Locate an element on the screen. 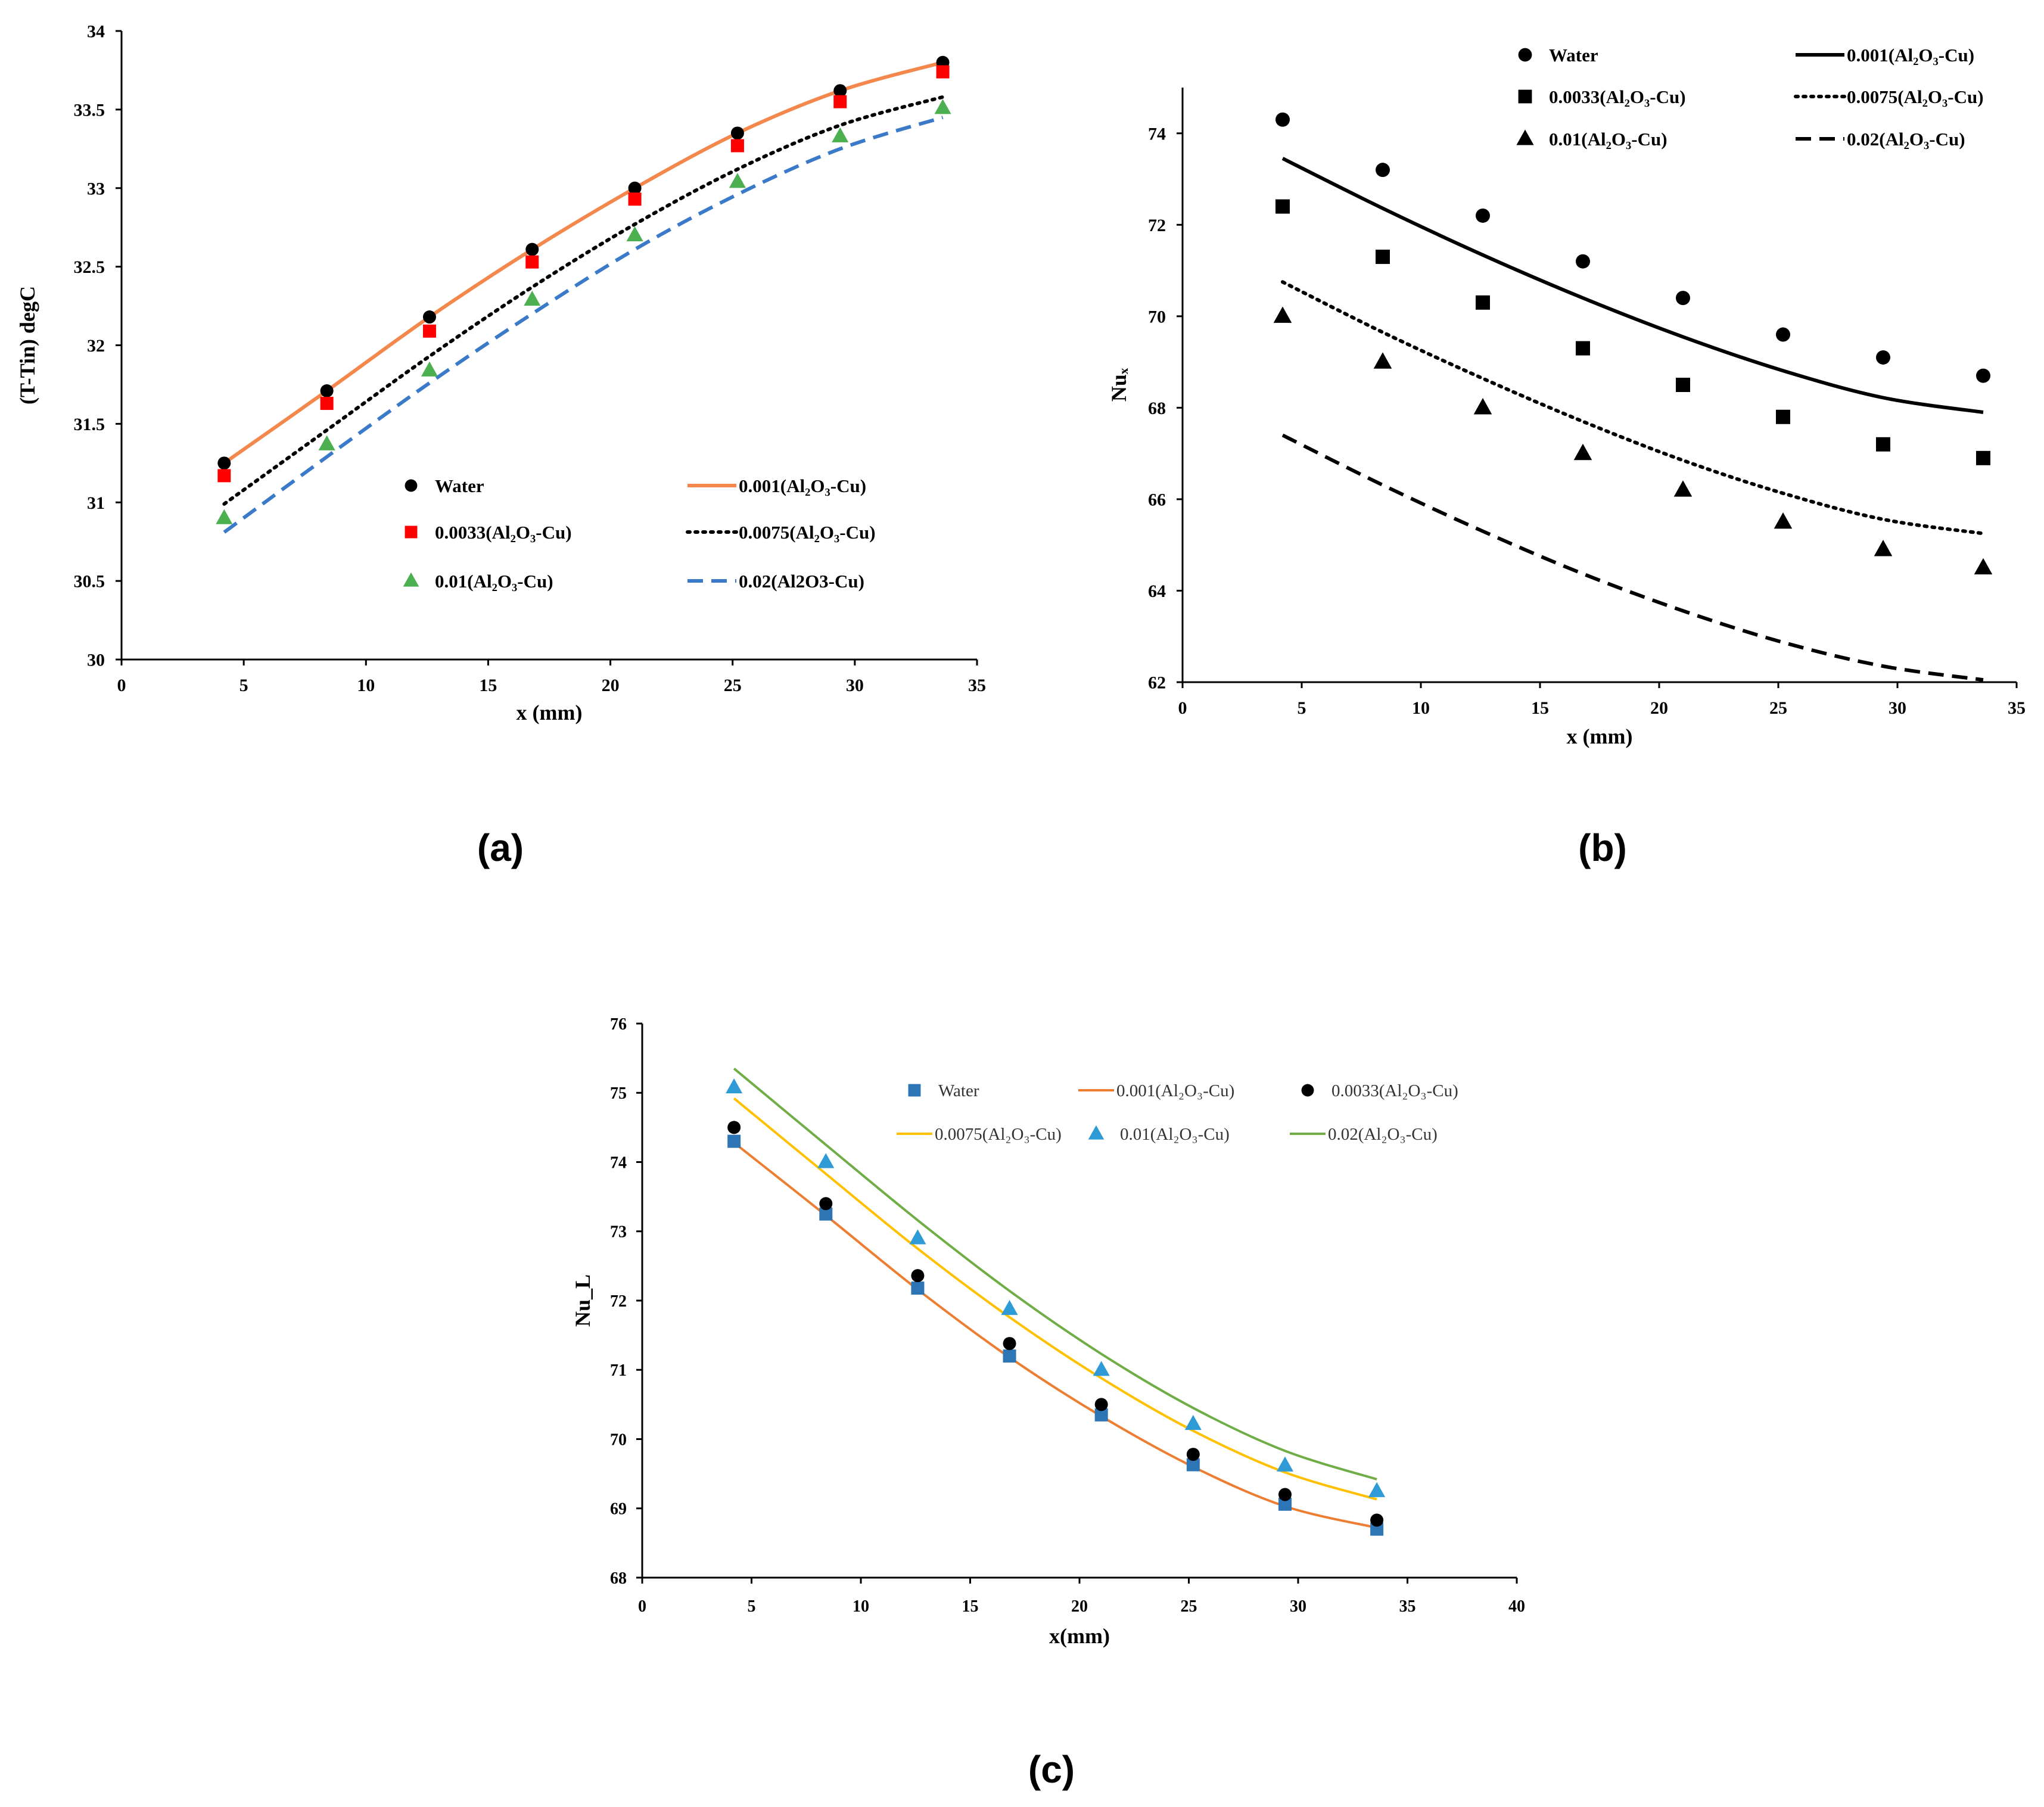  y-tick-label-b: 62 is located at coordinates (1157, 683).